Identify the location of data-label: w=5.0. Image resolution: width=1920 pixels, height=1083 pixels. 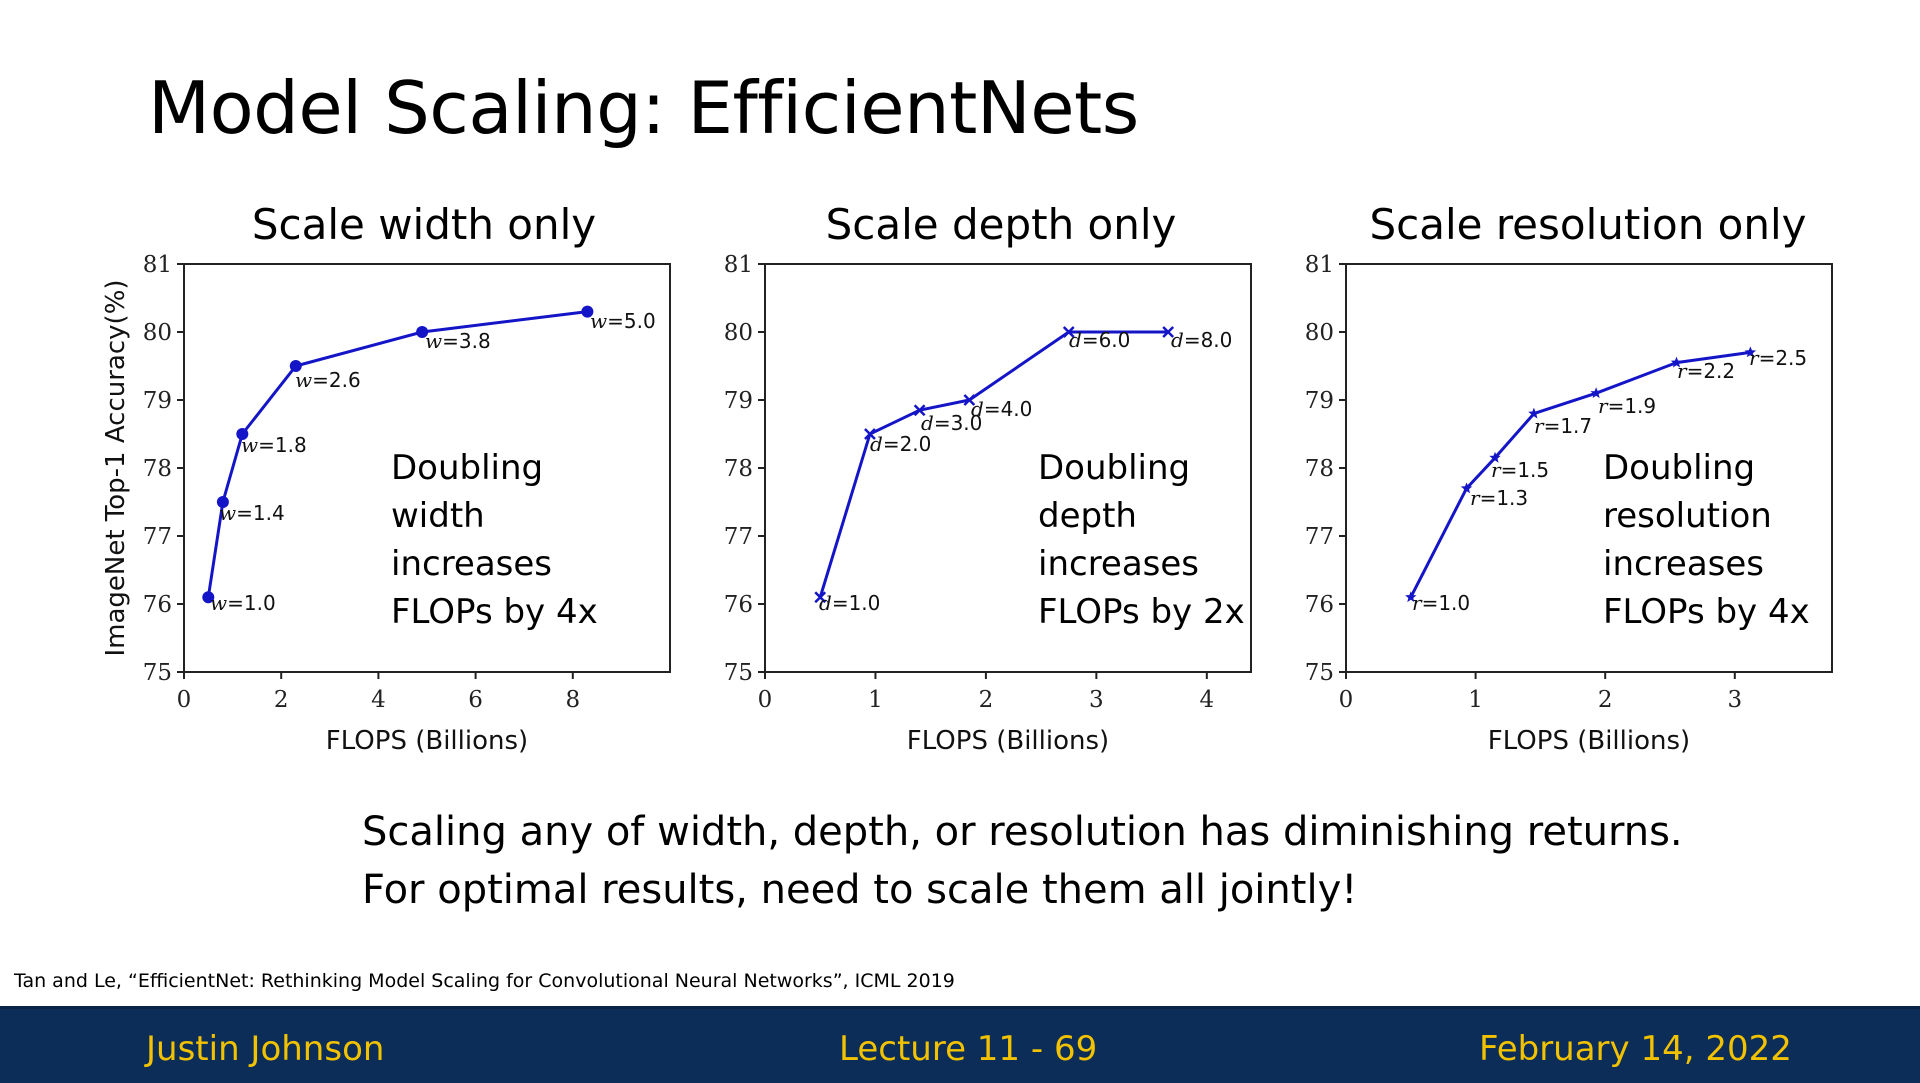
(623, 321).